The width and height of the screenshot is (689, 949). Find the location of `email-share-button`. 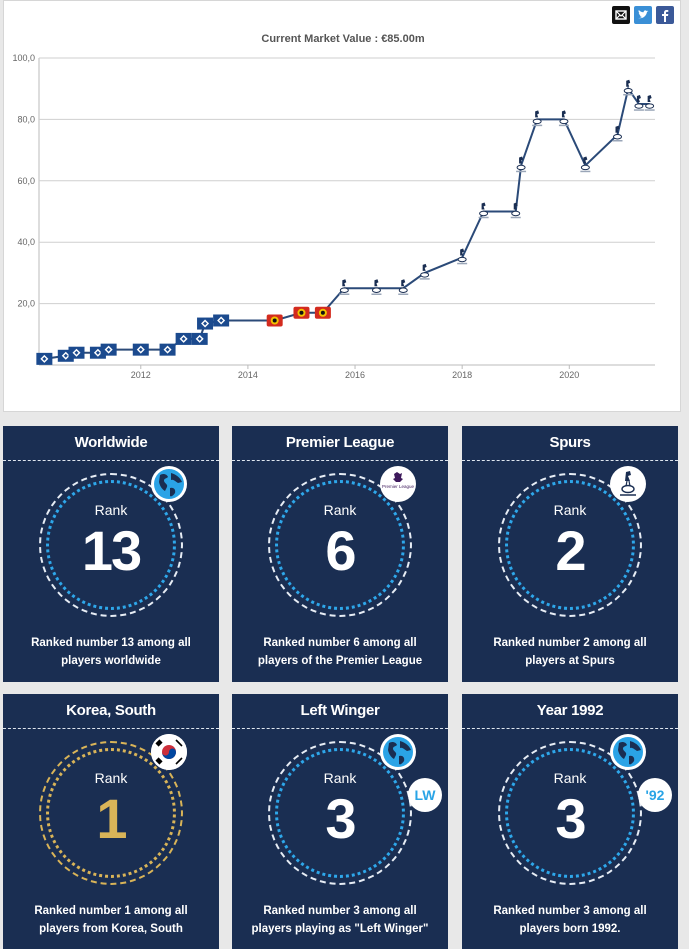

email-share-button is located at coordinates (621, 15).